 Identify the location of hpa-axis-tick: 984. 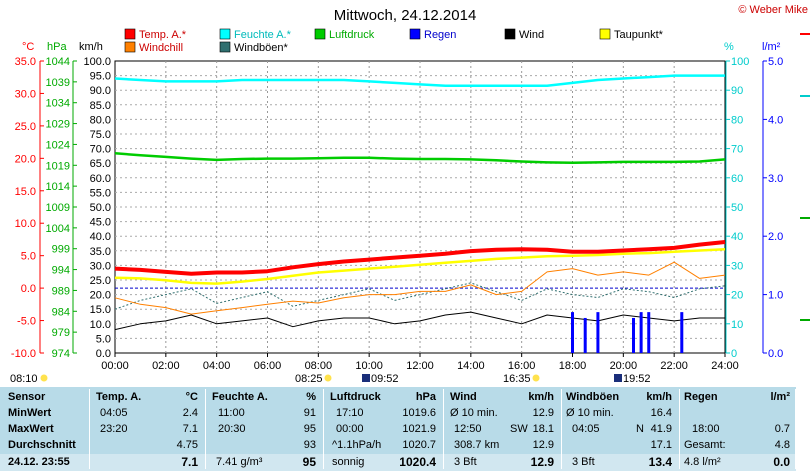
(61, 312).